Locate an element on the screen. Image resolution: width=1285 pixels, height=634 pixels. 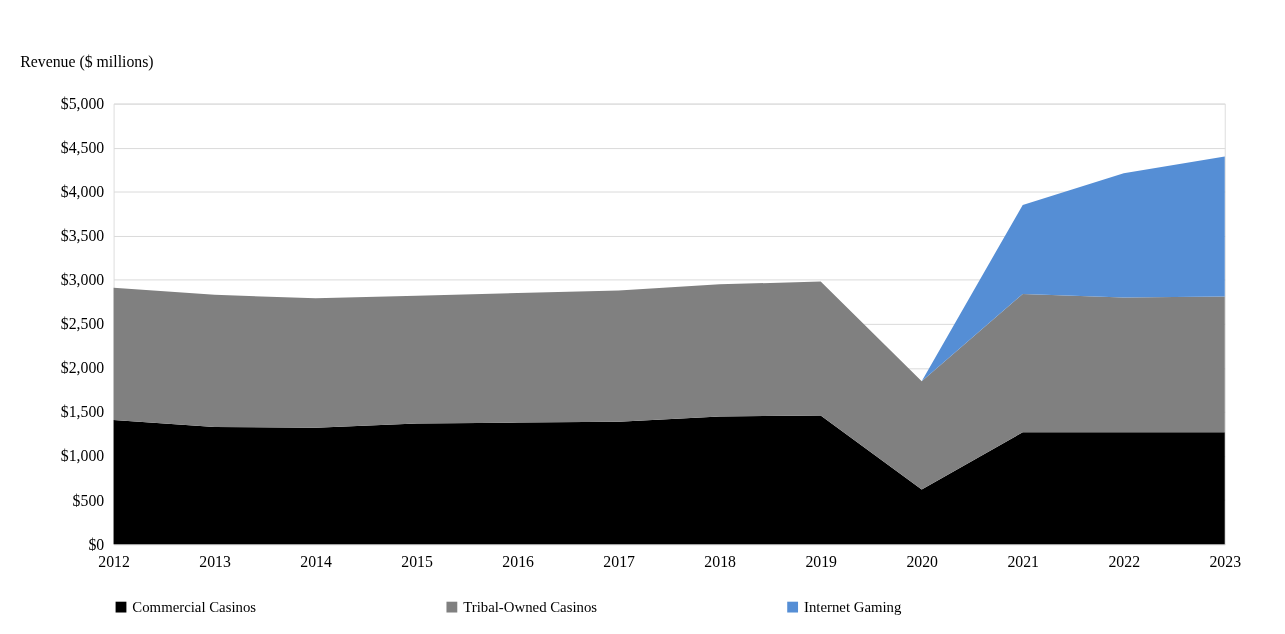
x-tick-label: 2012 is located at coordinates (114, 562).